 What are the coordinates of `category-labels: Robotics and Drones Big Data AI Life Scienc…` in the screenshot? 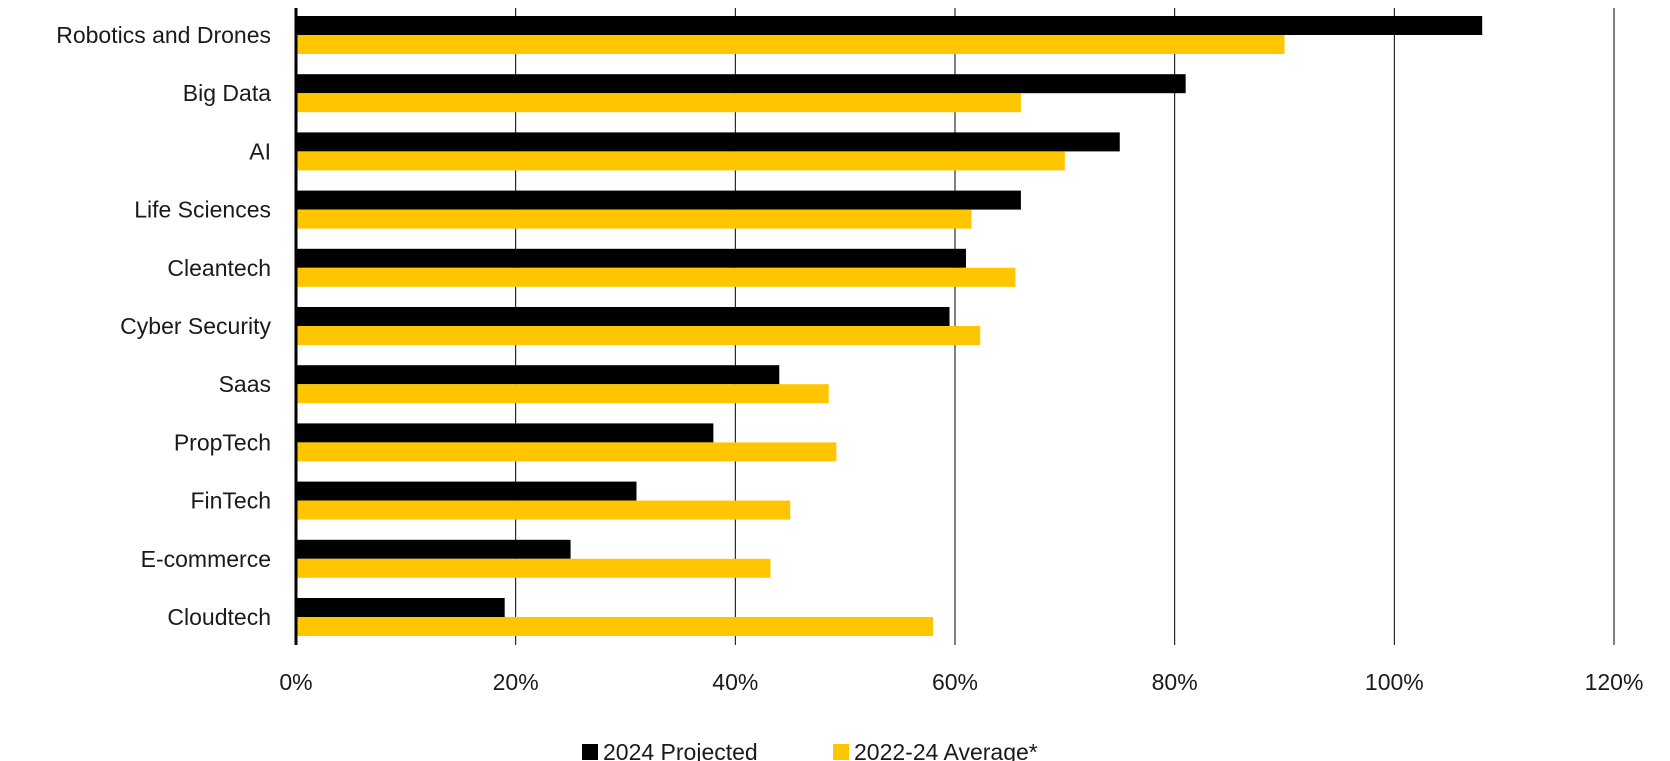 It's located at (163, 326).